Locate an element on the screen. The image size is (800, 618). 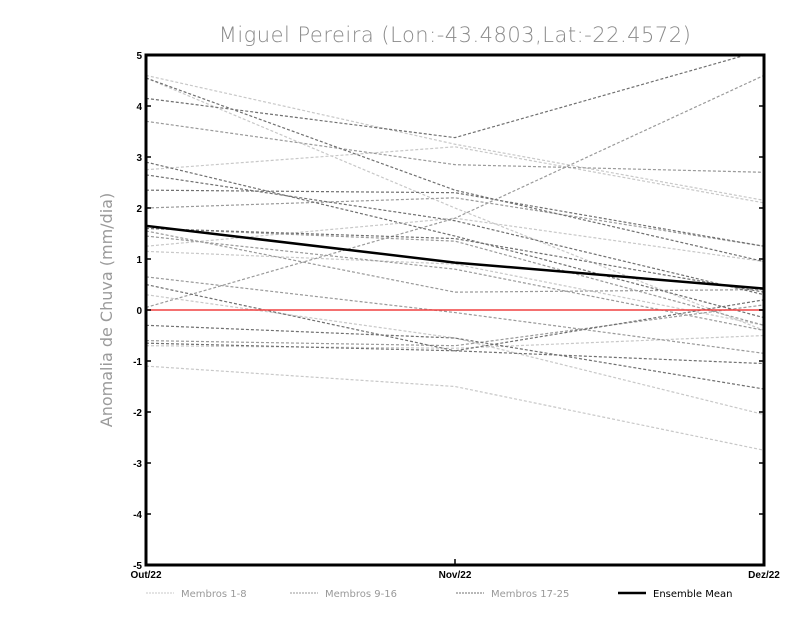
y-tick-label: 2 is located at coordinates (139, 209).